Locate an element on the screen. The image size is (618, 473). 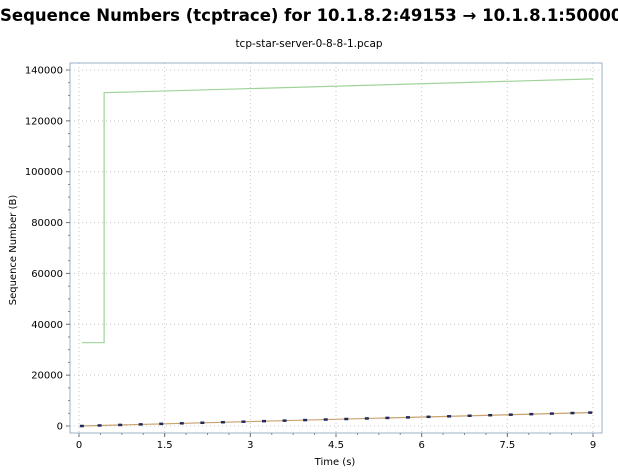
y-tick-label: 120000 is located at coordinates (44, 121).